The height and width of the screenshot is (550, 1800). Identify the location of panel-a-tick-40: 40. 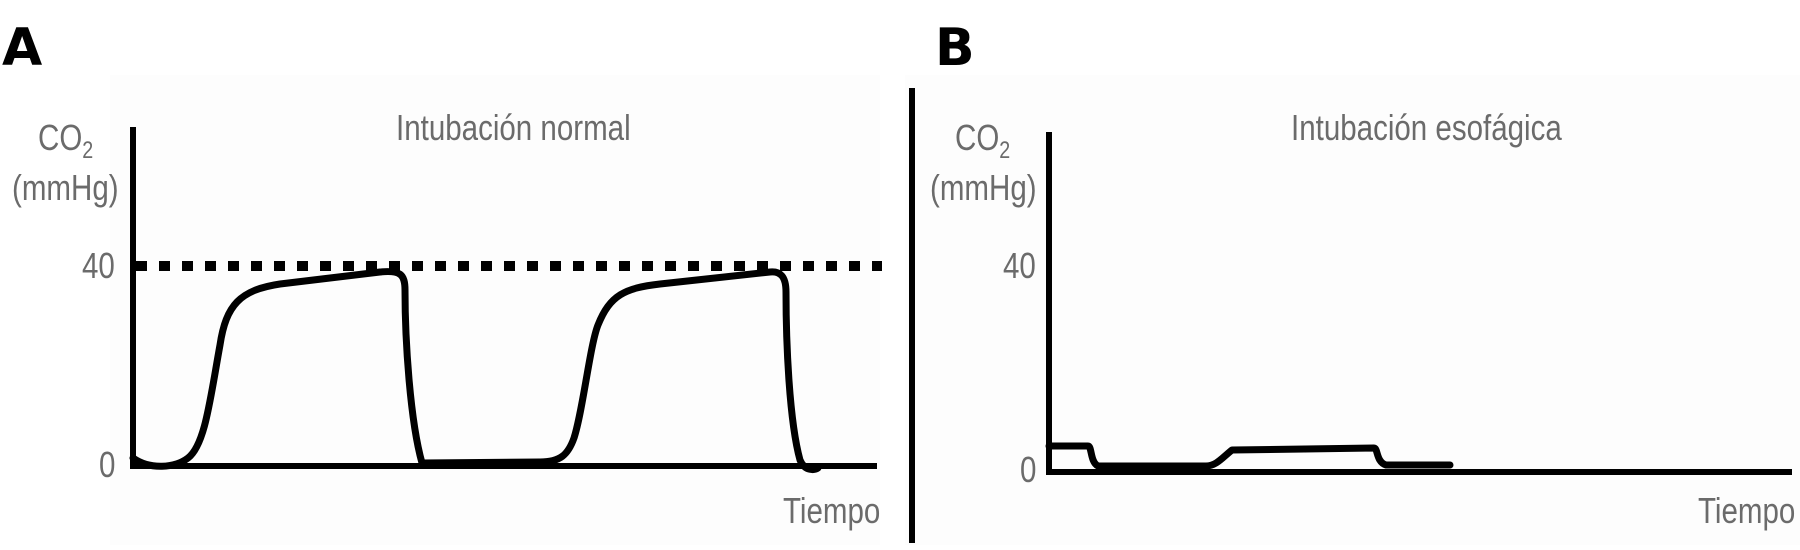
(98, 265).